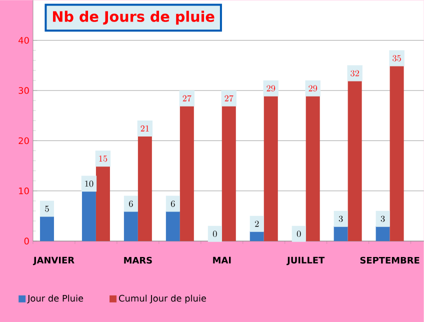 The width and height of the screenshot is (424, 322). I want to click on x-tick-label: MARS, so click(138, 260).